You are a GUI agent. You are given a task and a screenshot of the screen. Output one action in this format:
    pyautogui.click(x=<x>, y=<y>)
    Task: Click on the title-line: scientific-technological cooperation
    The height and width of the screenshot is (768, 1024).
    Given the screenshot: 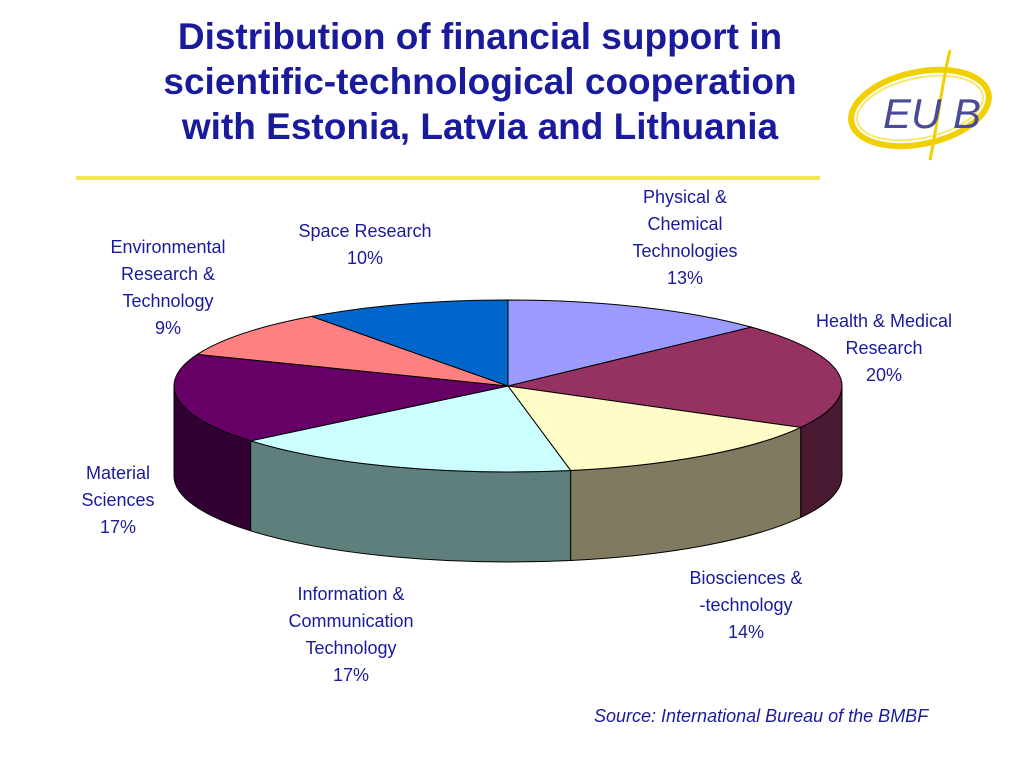 What is the action you would take?
    pyautogui.click(x=480, y=81)
    